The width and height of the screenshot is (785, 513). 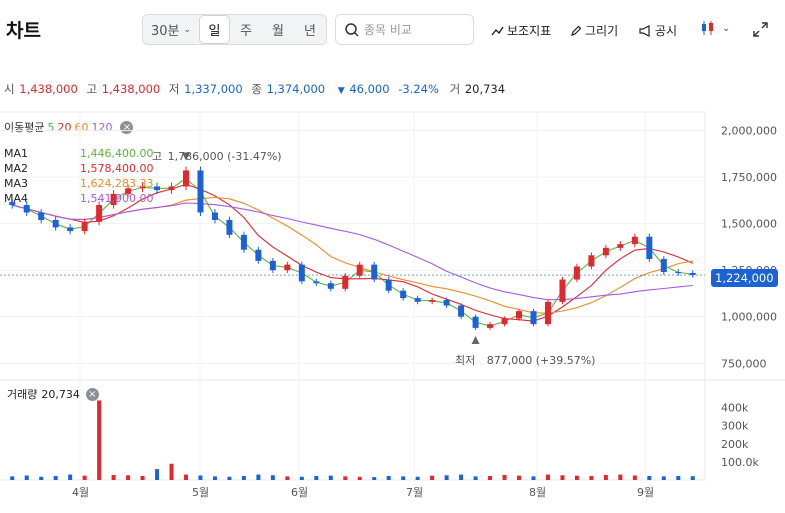 What do you see at coordinates (213, 89) in the screenshot?
I see `low-value: 1,337,000` at bounding box center [213, 89].